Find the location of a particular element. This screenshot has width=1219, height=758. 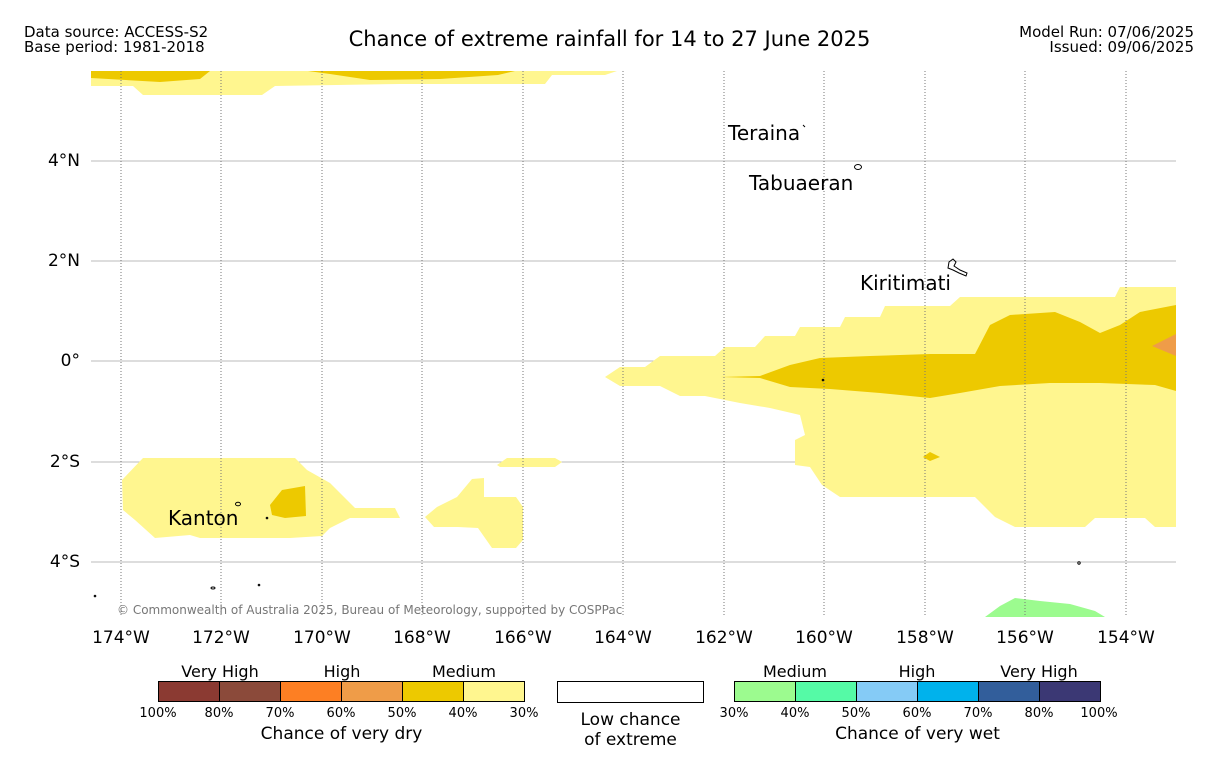

lon-label-172w: 172°W is located at coordinates (221, 638).